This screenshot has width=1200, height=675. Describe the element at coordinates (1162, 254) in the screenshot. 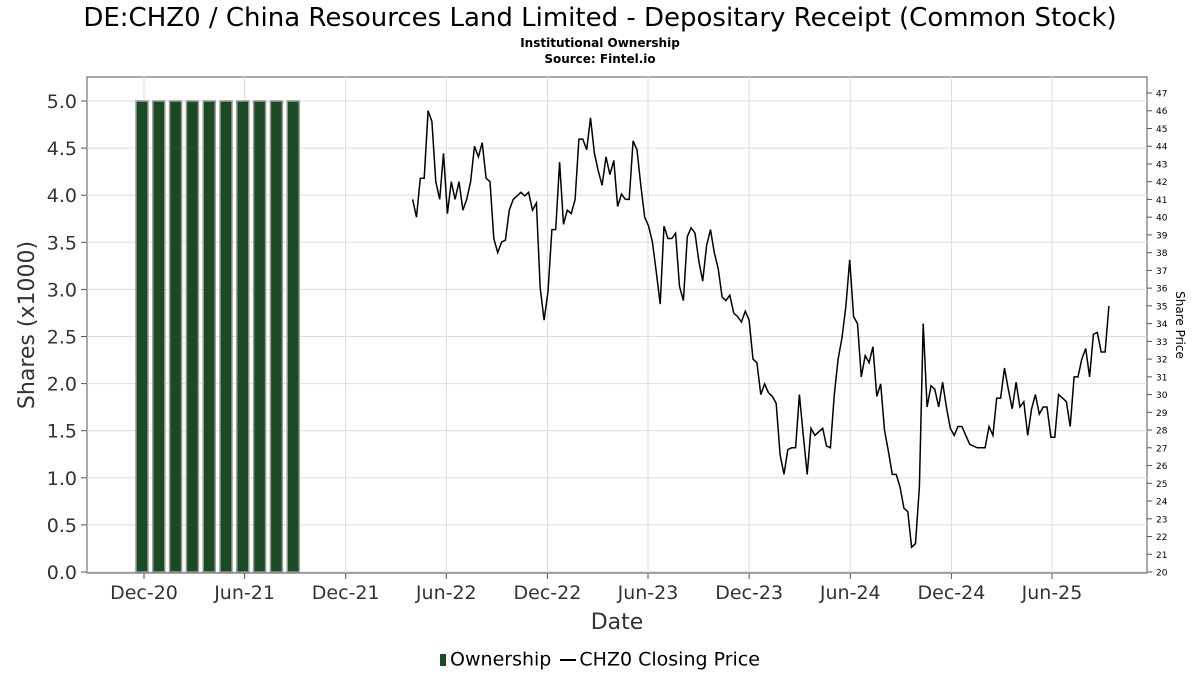

I see `y2-tick-label: 38` at that location.